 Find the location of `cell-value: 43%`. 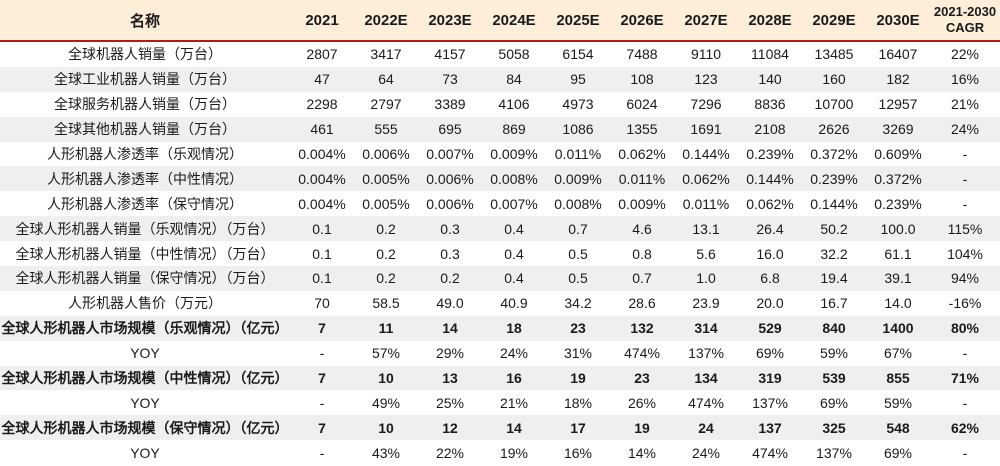

cell-value: 43% is located at coordinates (386, 452).